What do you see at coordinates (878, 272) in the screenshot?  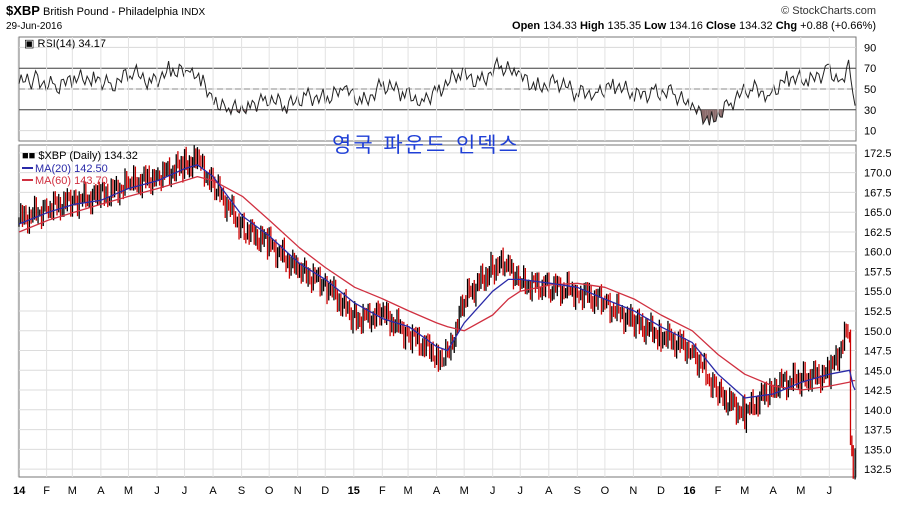 I see `price-tick-label: 157.5` at bounding box center [878, 272].